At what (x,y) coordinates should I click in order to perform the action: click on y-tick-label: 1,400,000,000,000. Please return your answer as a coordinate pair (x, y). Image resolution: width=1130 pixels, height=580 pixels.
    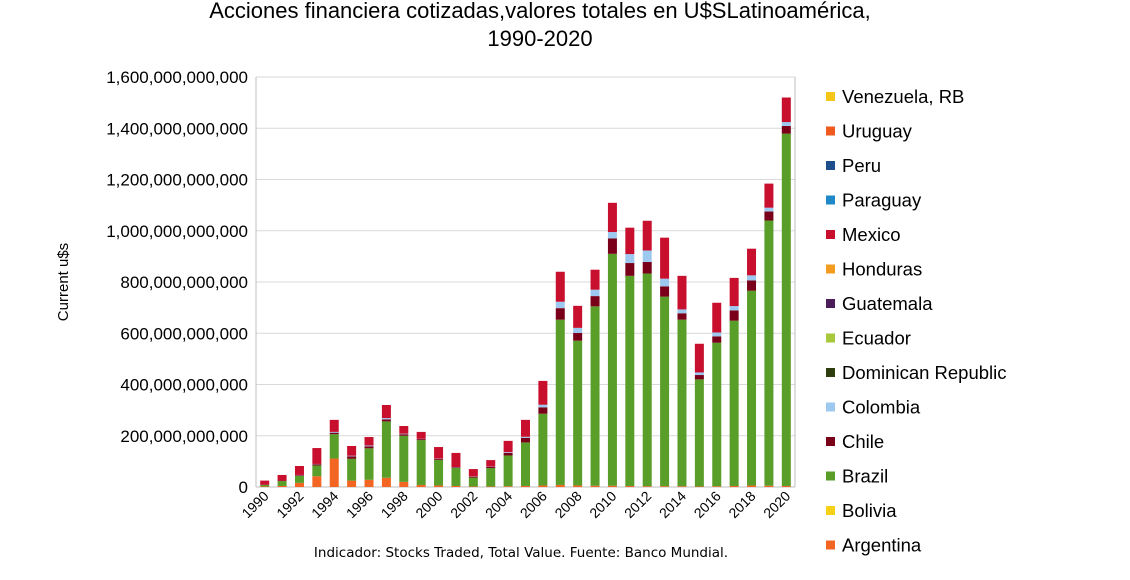
    Looking at the image, I should click on (177, 128).